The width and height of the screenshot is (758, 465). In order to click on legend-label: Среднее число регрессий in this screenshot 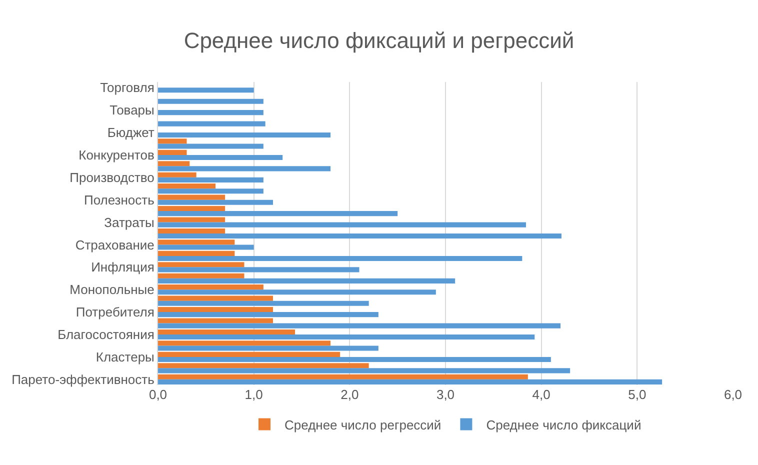, I will do `click(363, 424)`.